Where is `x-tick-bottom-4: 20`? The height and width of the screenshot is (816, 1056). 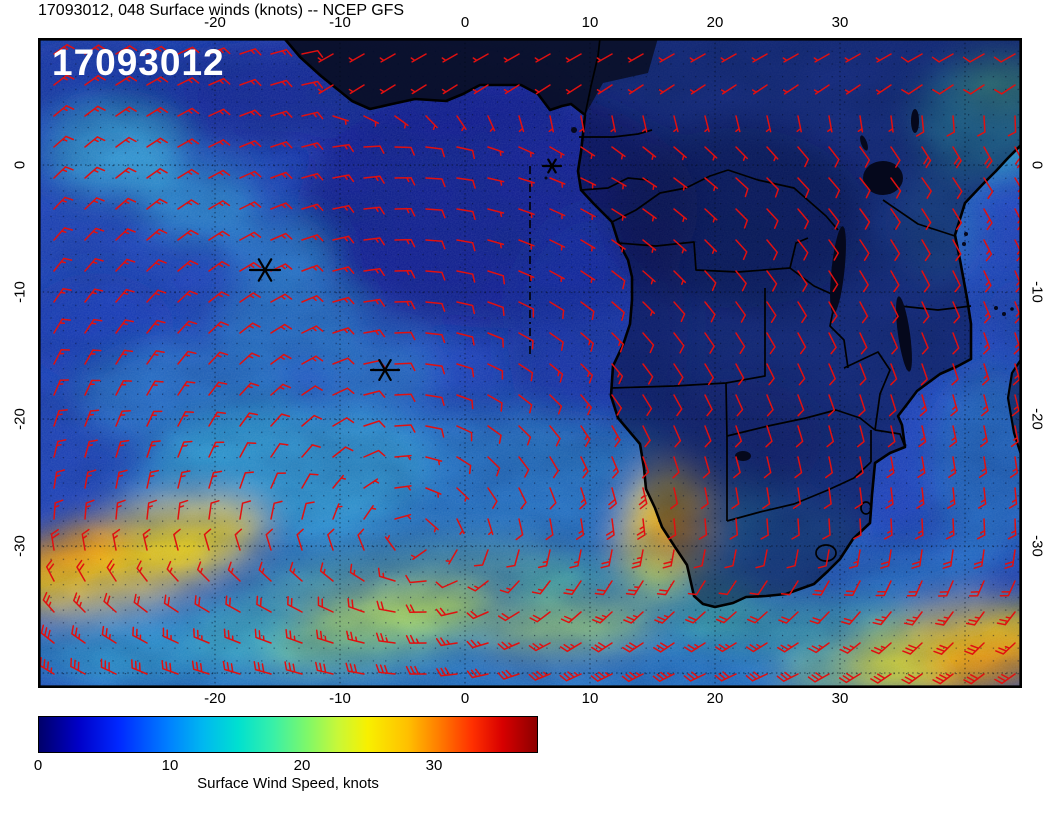
x-tick-bottom-4: 20 is located at coordinates (715, 698).